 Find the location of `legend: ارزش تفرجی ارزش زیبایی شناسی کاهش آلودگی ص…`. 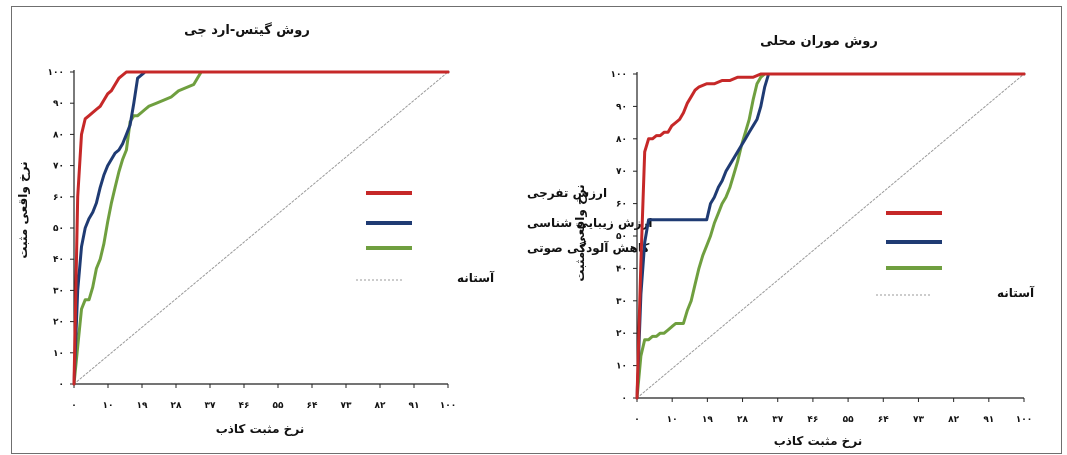

legend: ارزش تفرجی ارزش زیبایی شناسی کاهش آلودگی ص… is located at coordinates (504, 235).